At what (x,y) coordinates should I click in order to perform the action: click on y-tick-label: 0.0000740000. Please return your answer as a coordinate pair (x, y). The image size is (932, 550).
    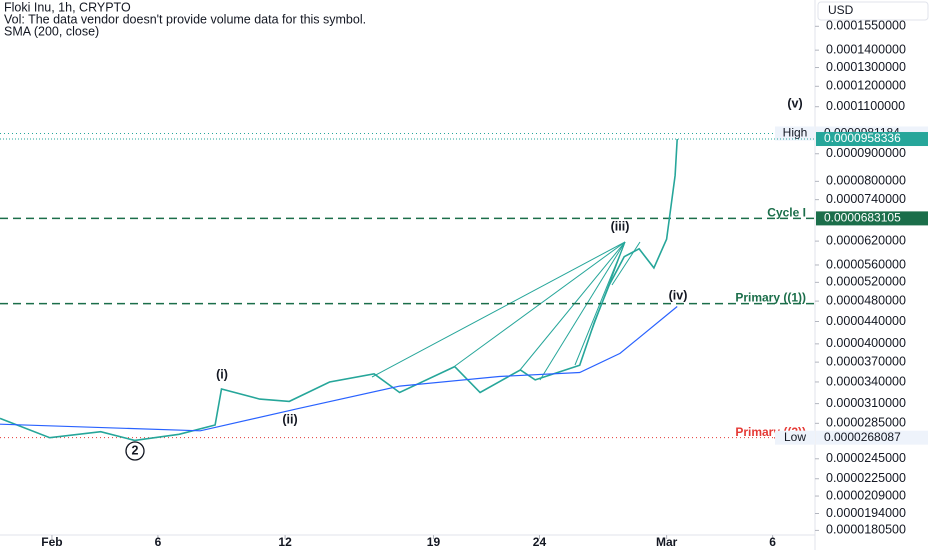
    Looking at the image, I should click on (866, 199).